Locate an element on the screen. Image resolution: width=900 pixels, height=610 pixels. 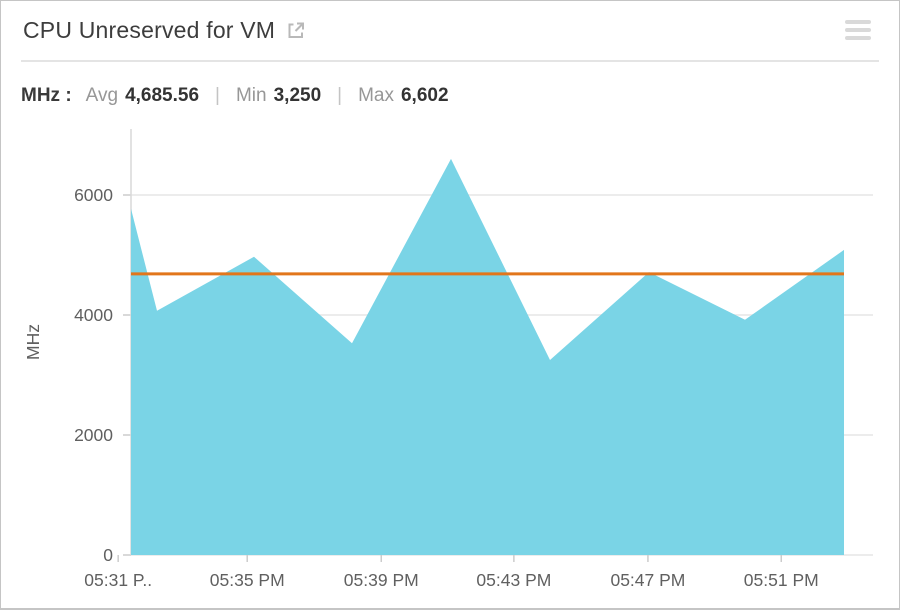
x-tick-label: 05:47 PM is located at coordinates (647, 580).